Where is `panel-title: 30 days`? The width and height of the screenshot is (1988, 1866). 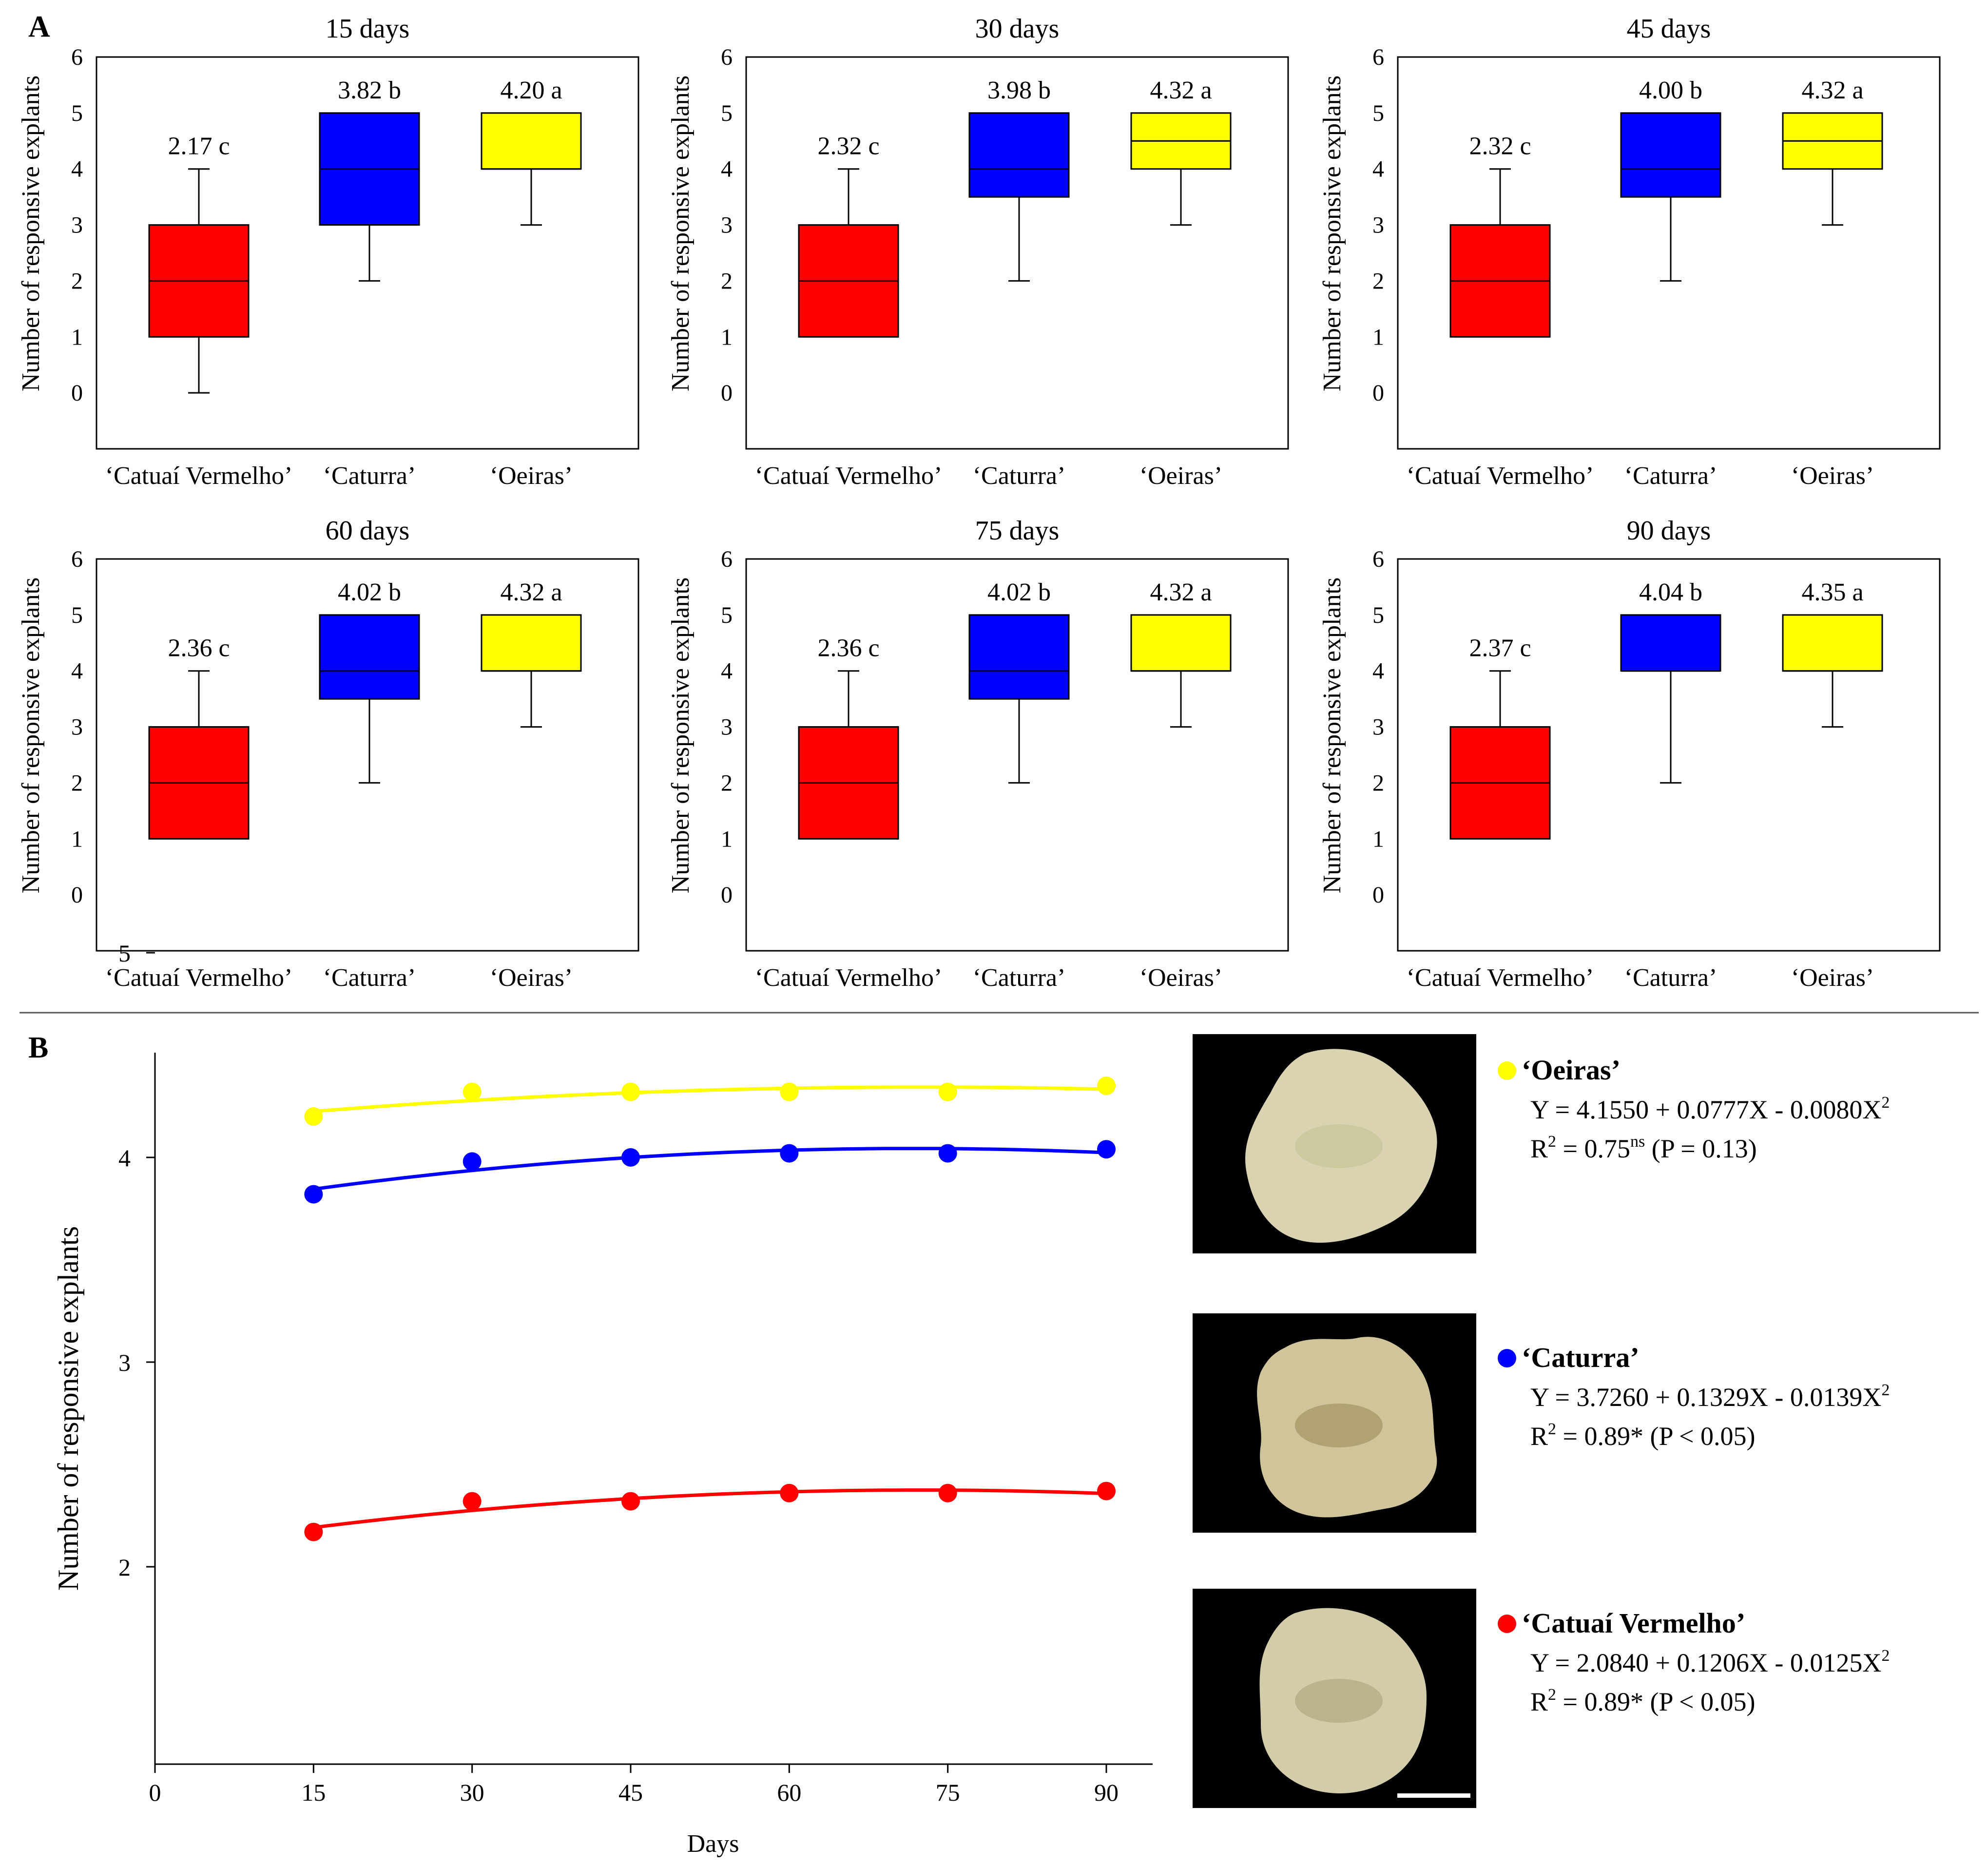
panel-title: 30 days is located at coordinates (1018, 29).